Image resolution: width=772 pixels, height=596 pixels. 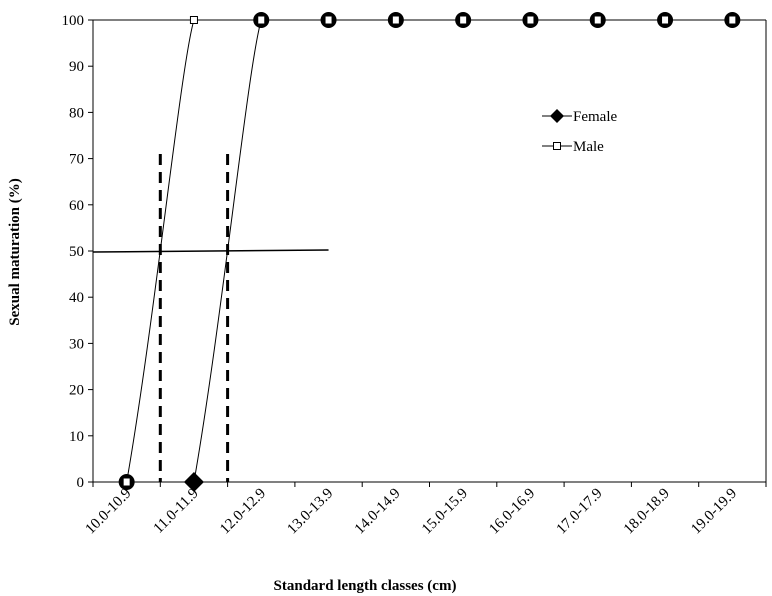 I want to click on x-tick-label: 18.0-18.9, so click(x=647, y=512).